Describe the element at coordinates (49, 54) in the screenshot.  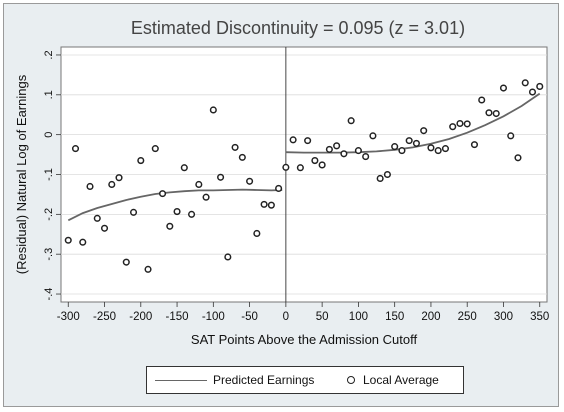
I see `y-tick-label: .2` at that location.